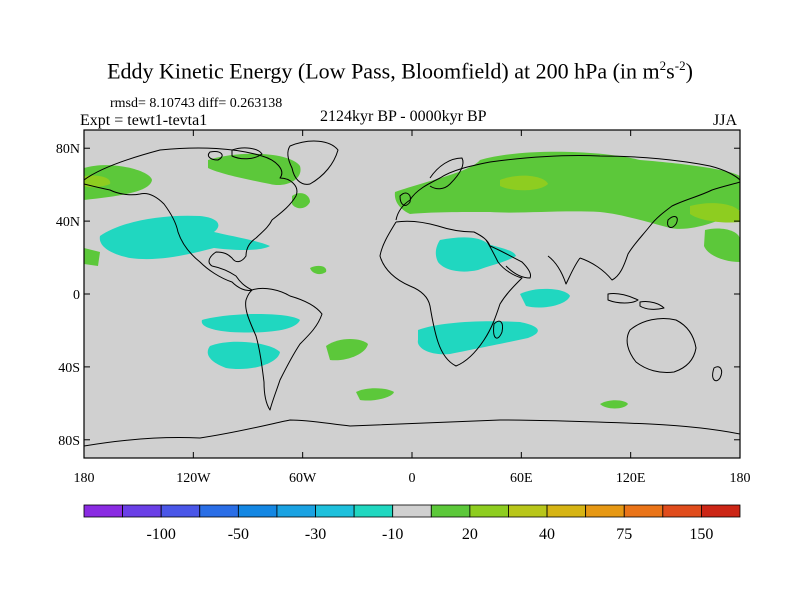 The image size is (800, 600). I want to click on experiment-label: Expt = tewt1-tevta1, so click(144, 120).